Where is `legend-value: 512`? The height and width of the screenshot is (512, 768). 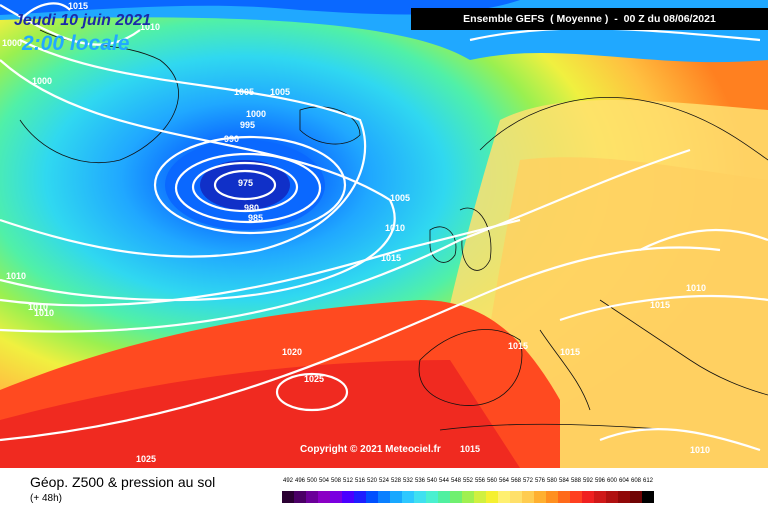
legend-value: 512 is located at coordinates (347, 481).